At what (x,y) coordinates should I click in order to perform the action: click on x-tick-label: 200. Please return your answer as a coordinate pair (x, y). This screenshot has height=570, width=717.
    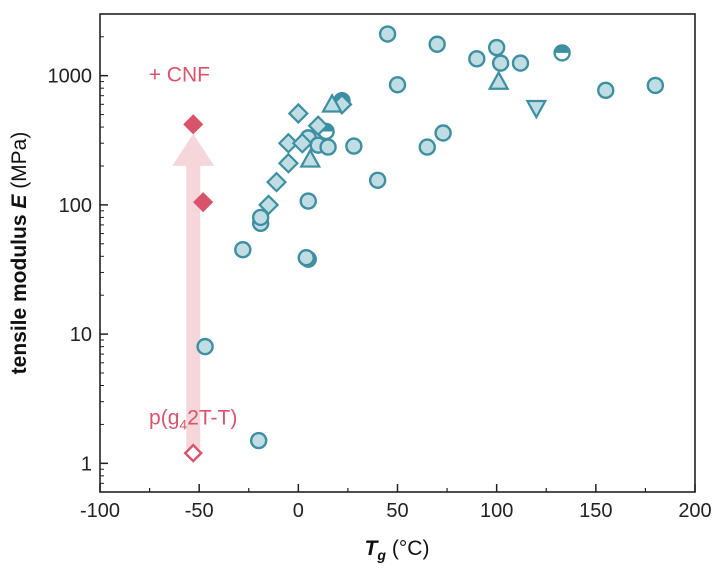
    Looking at the image, I should click on (694, 511).